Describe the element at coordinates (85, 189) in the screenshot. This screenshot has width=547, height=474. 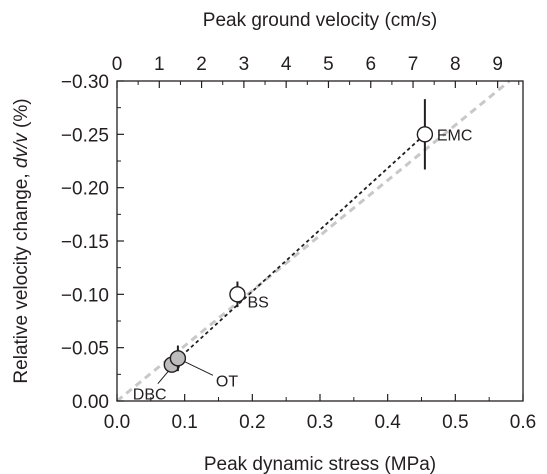
I see `y-tick-label: −0.20` at that location.